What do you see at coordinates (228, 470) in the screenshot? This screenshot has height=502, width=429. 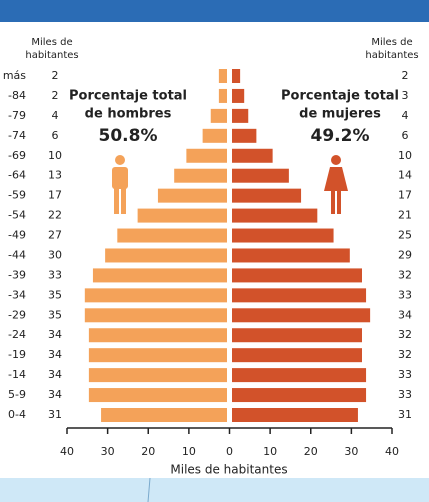 I see `x-axis-title: Miles de habitantes` at bounding box center [228, 470].